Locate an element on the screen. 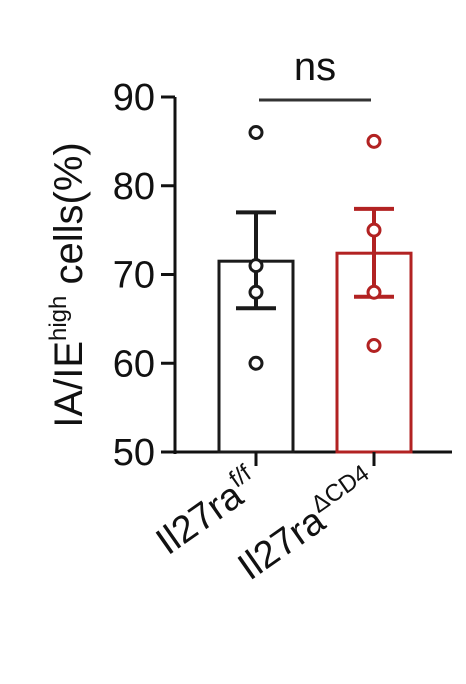 The width and height of the screenshot is (466, 684). y-ticks: 50 60 70 80 90 is located at coordinates (144, 275).